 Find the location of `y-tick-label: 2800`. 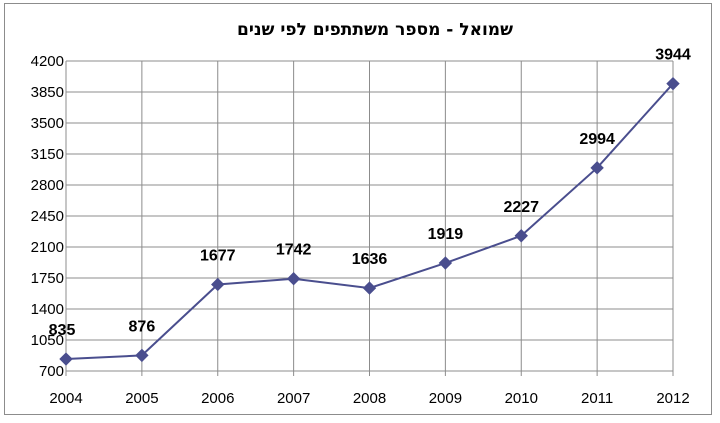

y-tick-label: 2800 is located at coordinates (47, 185).